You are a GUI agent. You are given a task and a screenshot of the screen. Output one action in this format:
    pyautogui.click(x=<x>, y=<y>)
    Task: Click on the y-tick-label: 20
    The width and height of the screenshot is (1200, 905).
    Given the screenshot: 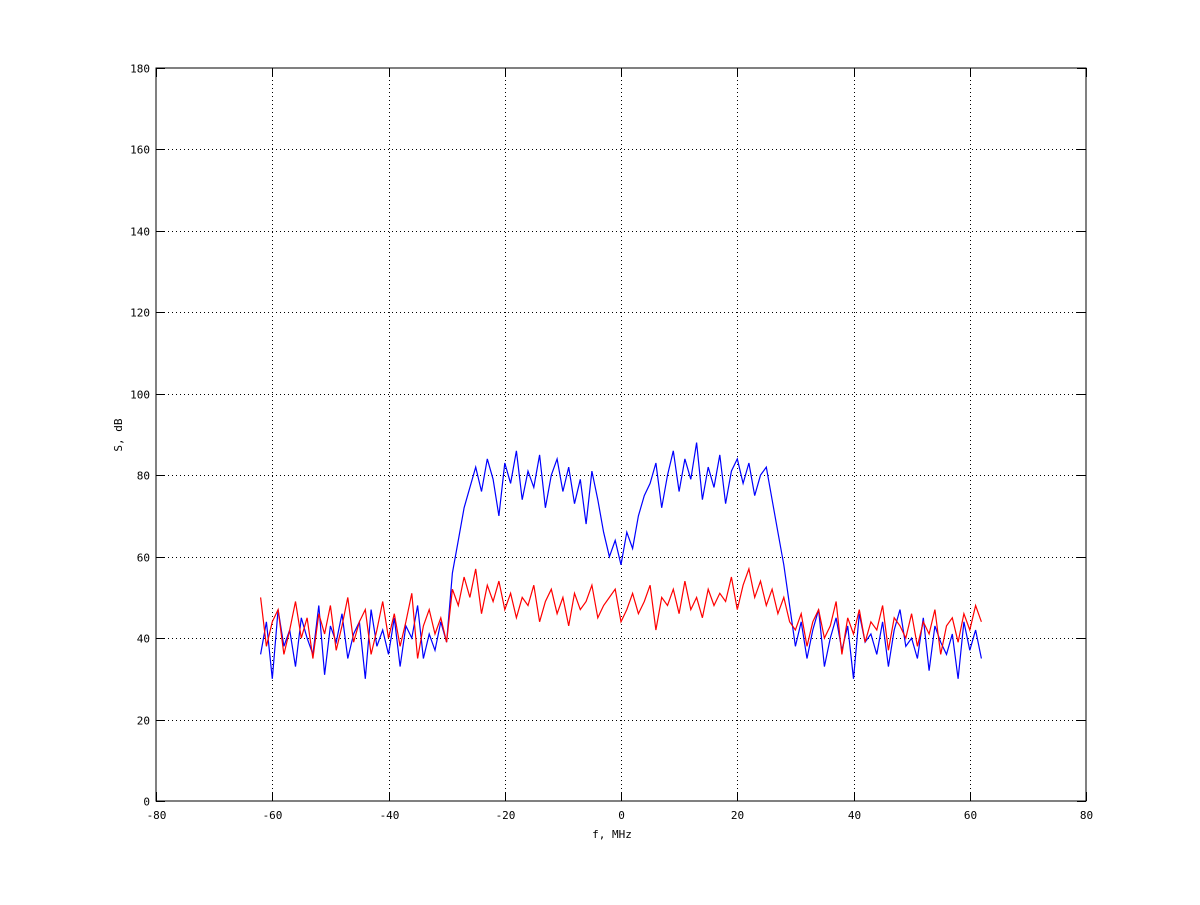 What is the action you would take?
    pyautogui.click(x=143, y=721)
    